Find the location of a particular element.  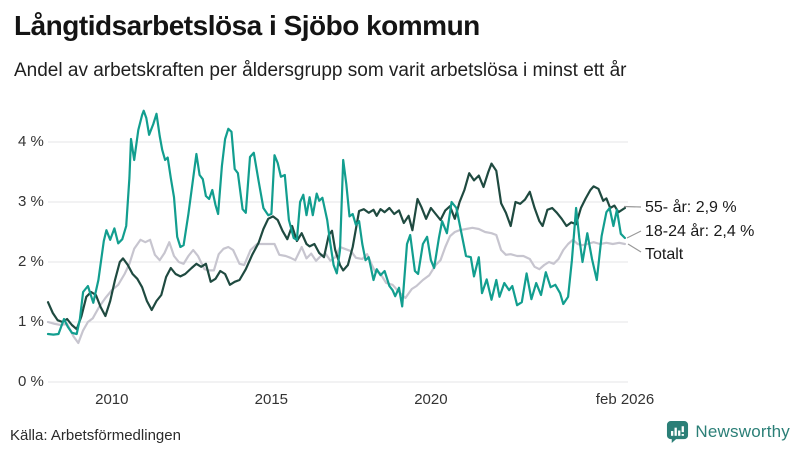

newsworthy-logo-link: Newsworthy is located at coordinates (728, 431).